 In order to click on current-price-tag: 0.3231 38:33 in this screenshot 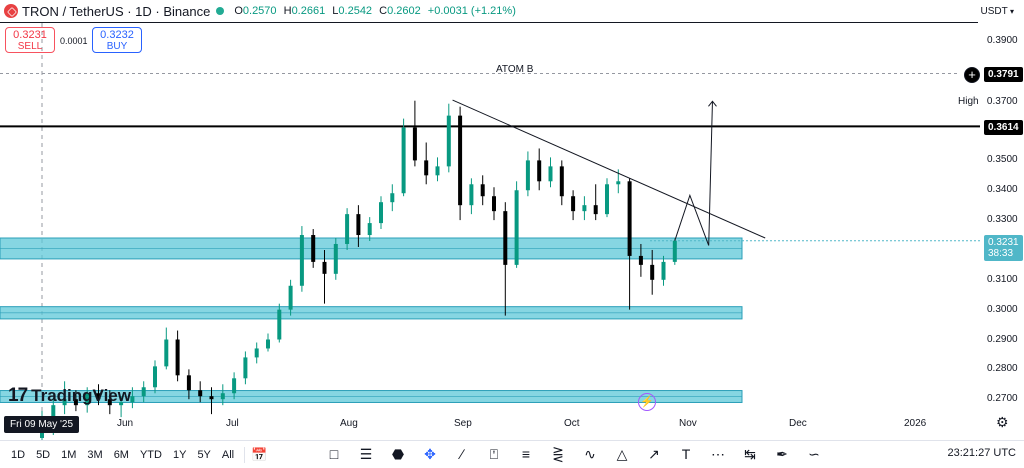, I will do `click(1003, 248)`.